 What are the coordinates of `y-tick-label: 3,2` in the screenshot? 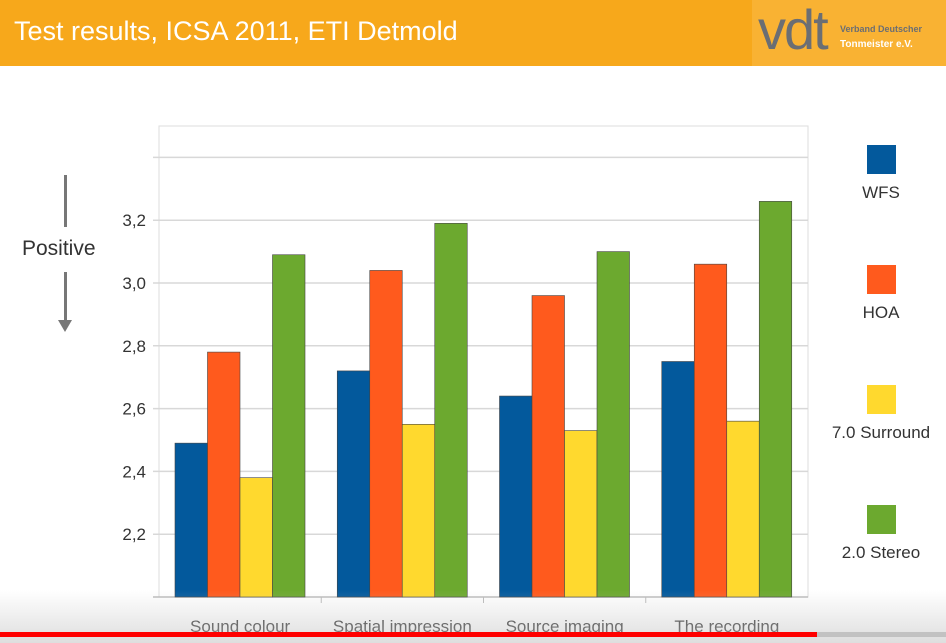 It's located at (134, 220).